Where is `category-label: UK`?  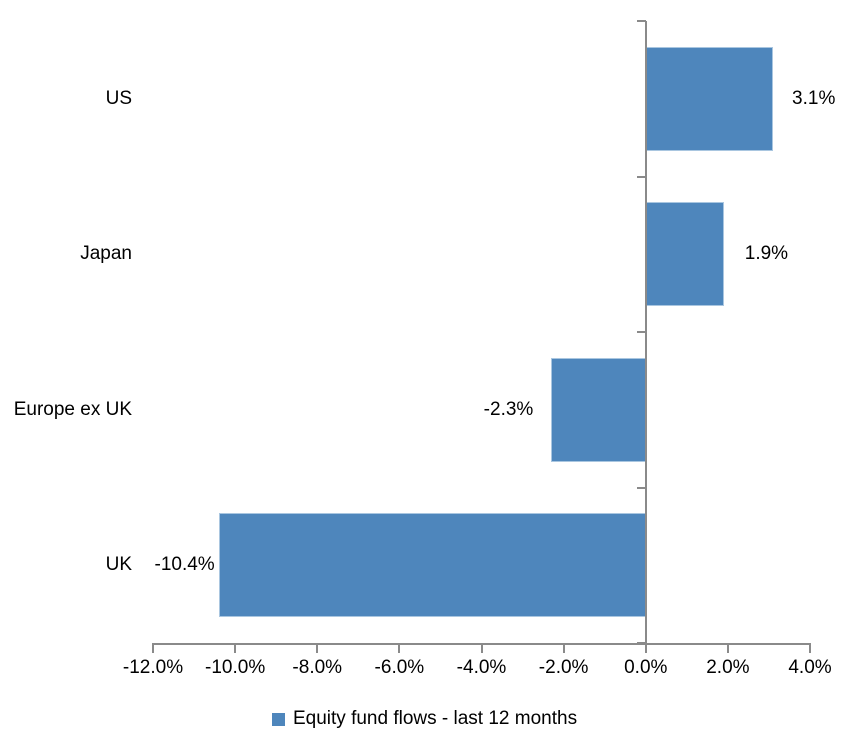
category-label: UK is located at coordinates (118, 565).